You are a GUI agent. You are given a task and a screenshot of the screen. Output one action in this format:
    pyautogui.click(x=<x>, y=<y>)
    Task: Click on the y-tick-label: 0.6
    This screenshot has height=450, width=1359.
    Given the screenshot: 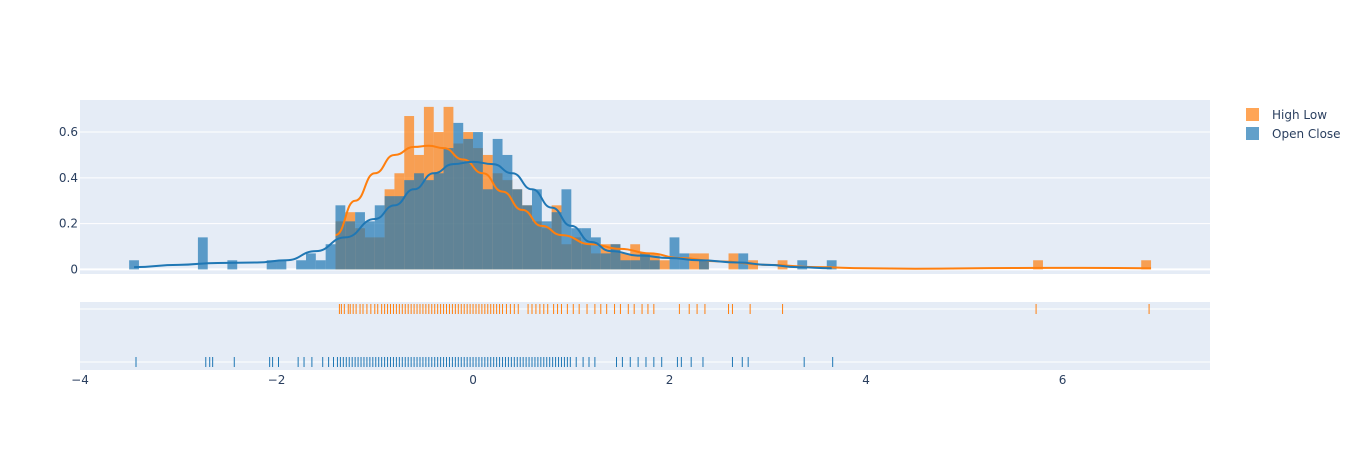 What is the action you would take?
    pyautogui.click(x=68, y=132)
    